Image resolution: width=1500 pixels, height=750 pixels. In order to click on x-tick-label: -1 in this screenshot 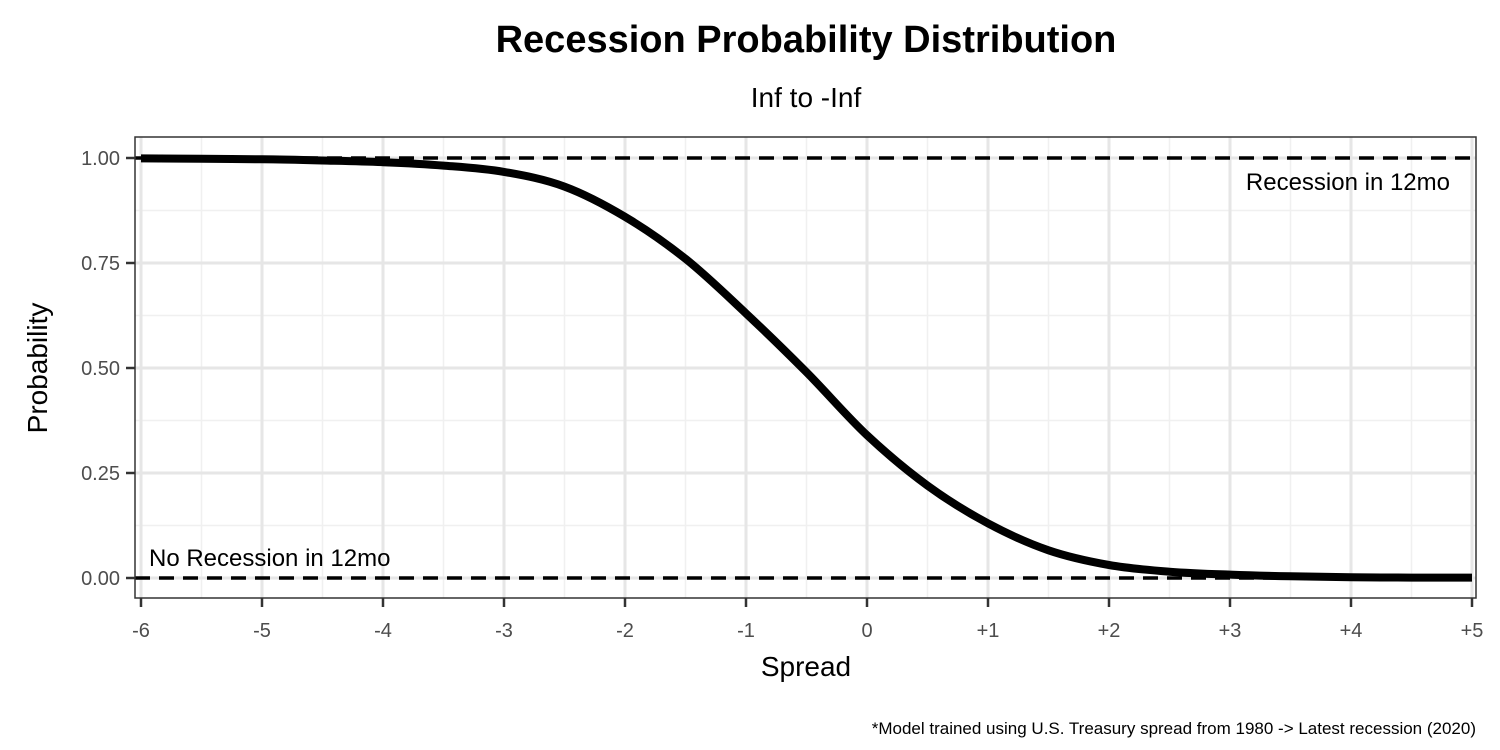, I will do `click(746, 631)`.